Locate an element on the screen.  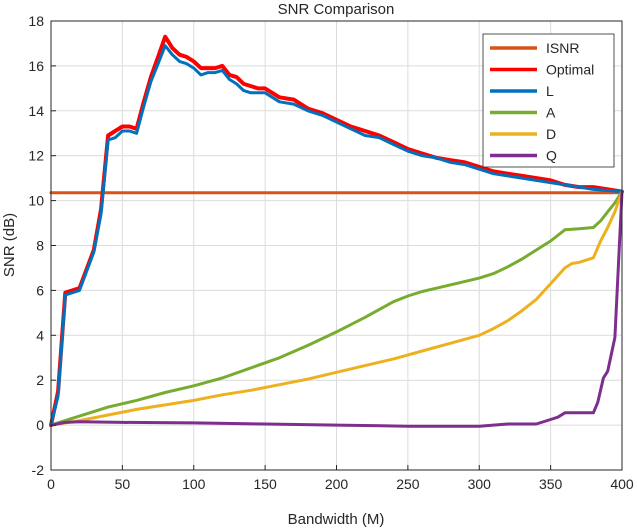
y-tick-label: 4 is located at coordinates (40, 335).